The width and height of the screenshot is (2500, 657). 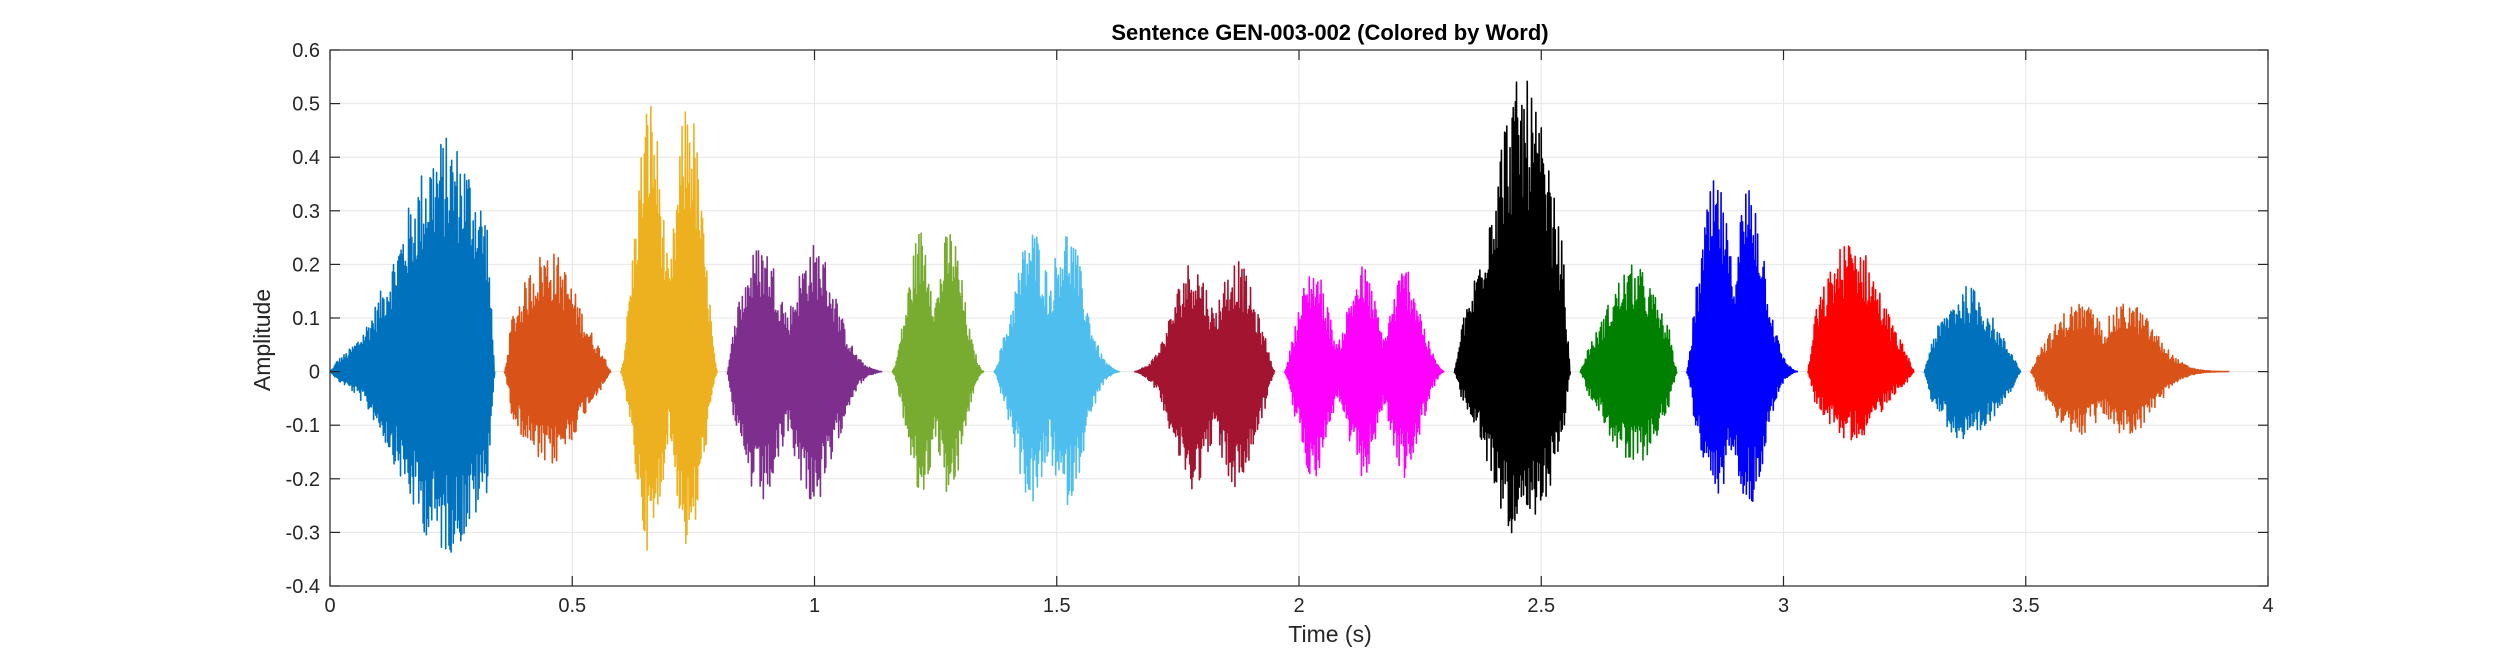 I want to click on x-tick-label: 0.5, so click(x=572, y=606).